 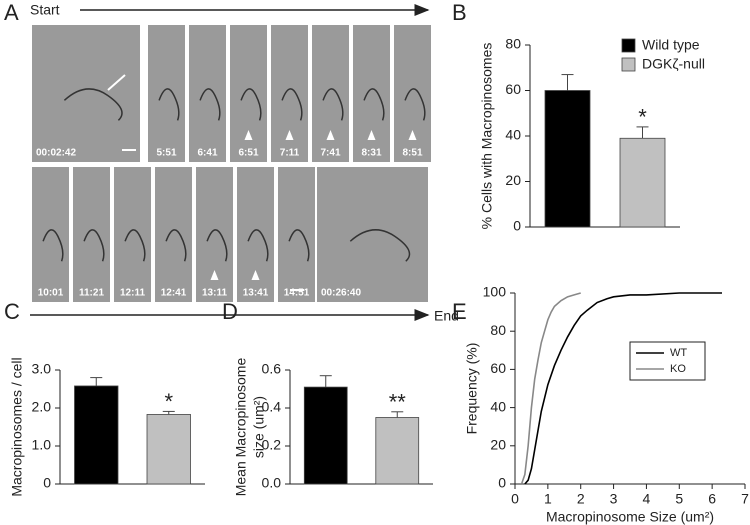 What do you see at coordinates (623, 388) in the screenshot?
I see `series-line` at bounding box center [623, 388].